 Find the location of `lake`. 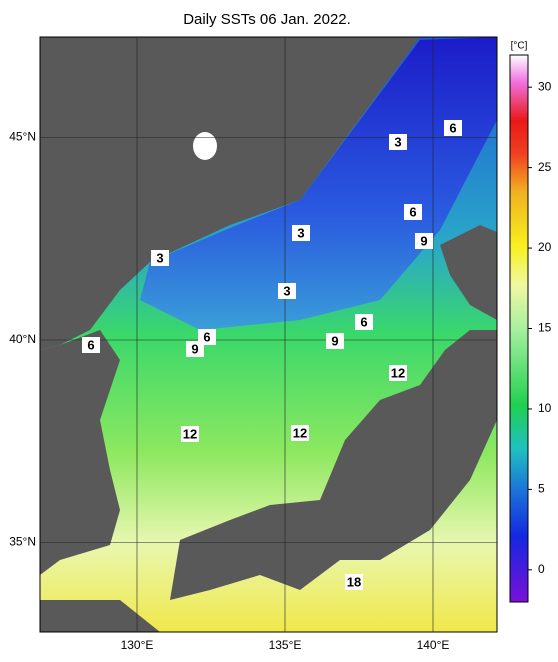

lake is located at coordinates (205, 146).